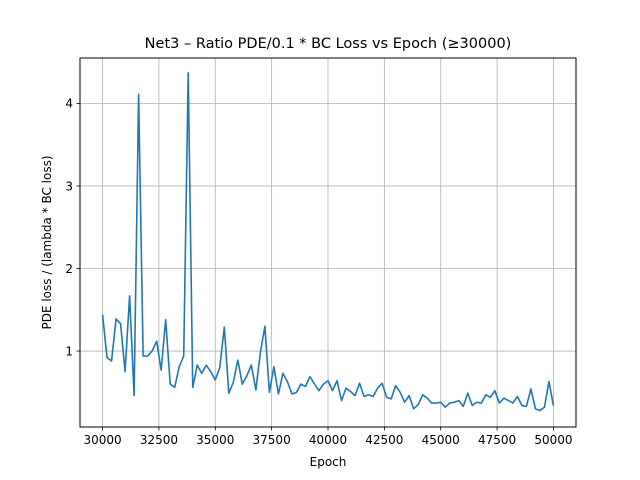 The height and width of the screenshot is (480, 640). I want to click on x-tick-label: 45000, so click(441, 440).